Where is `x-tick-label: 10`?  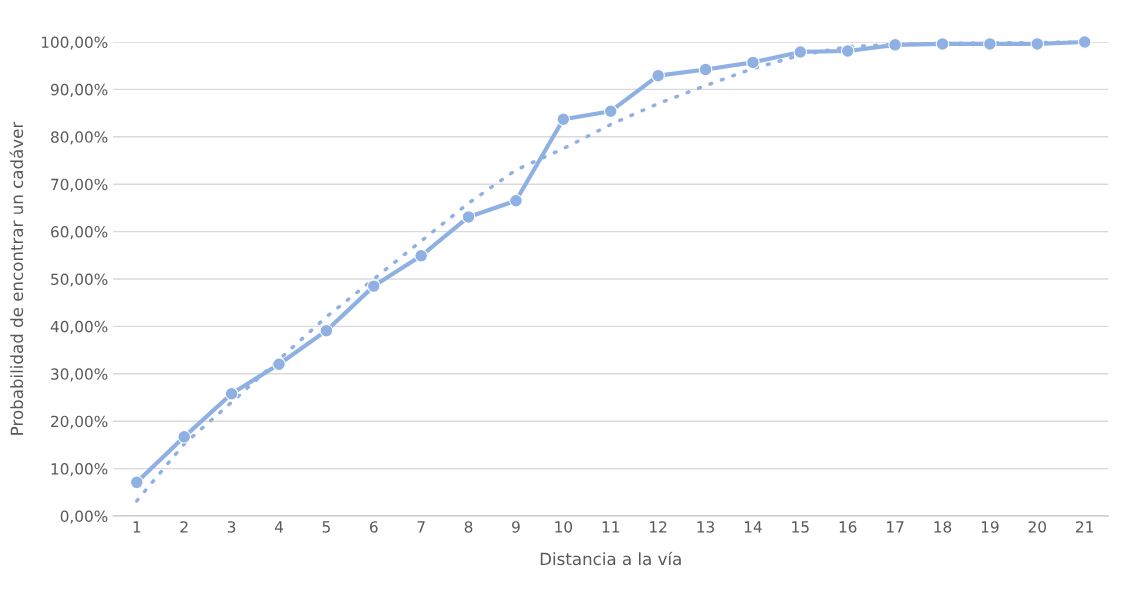
x-tick-label: 10 is located at coordinates (564, 527).